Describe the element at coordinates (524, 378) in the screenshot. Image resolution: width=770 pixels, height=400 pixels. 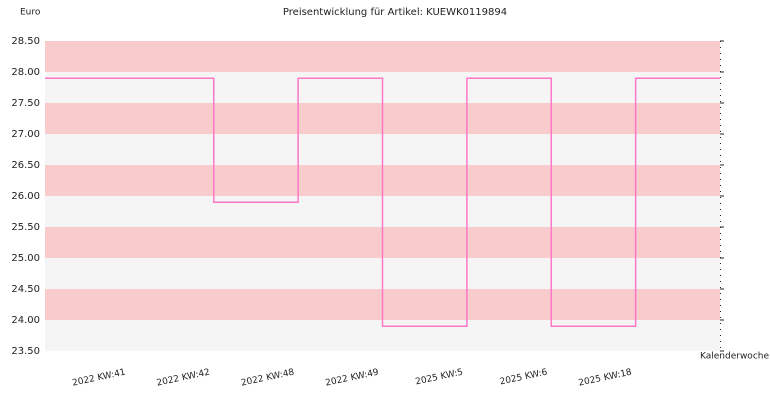
I see `x-tick-label: 2025 KW:6` at that location.